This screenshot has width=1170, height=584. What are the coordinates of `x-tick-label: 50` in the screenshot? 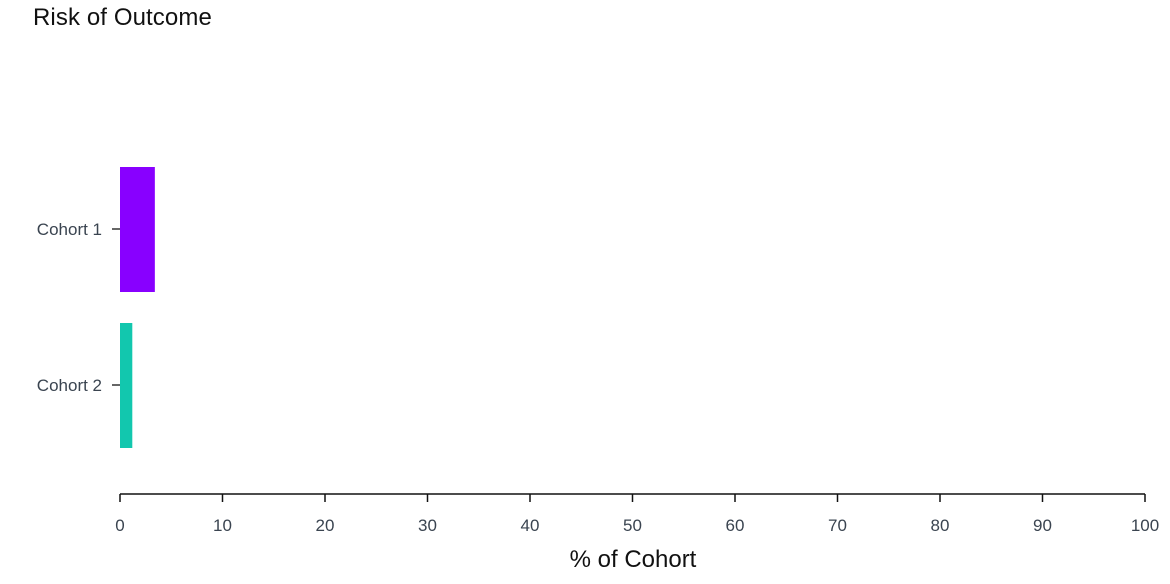 It's located at (632, 525).